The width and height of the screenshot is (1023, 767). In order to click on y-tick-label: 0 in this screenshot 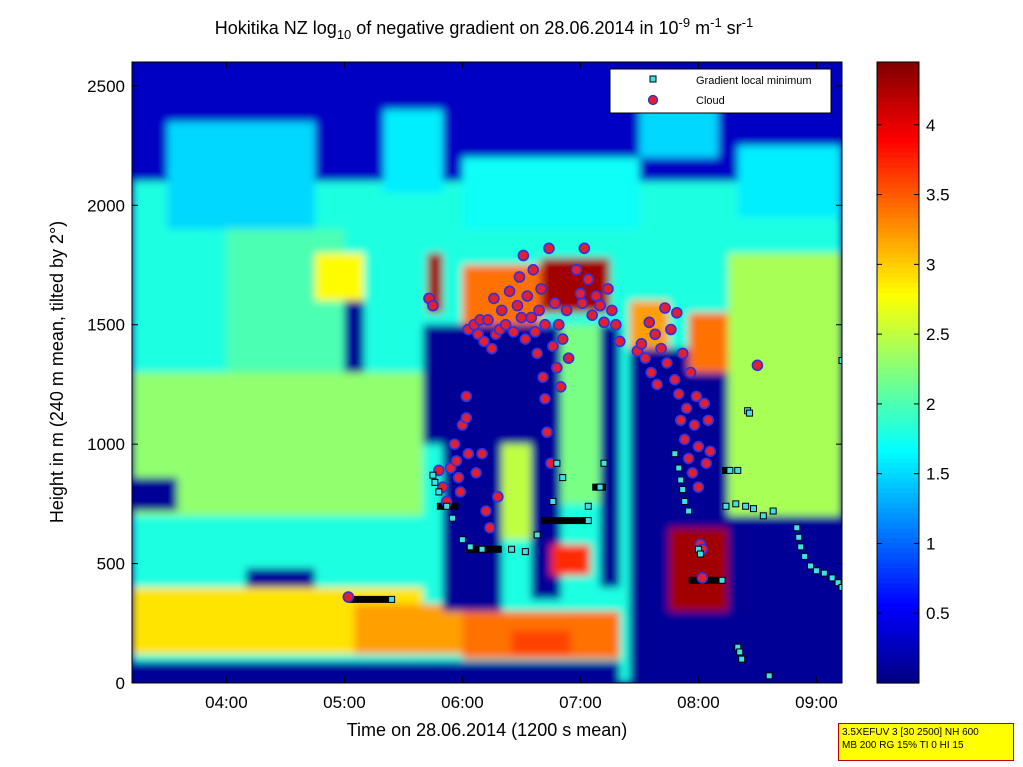, I will do `click(120, 683)`.